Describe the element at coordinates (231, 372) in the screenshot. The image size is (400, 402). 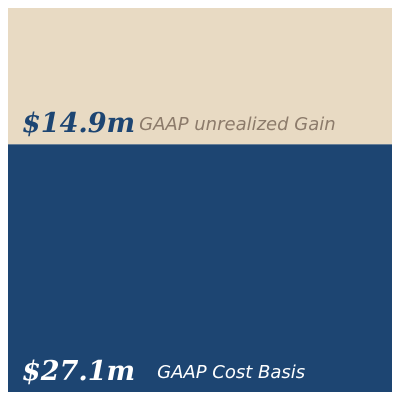
I see `legend-label: GAAP Cost Basis` at that location.